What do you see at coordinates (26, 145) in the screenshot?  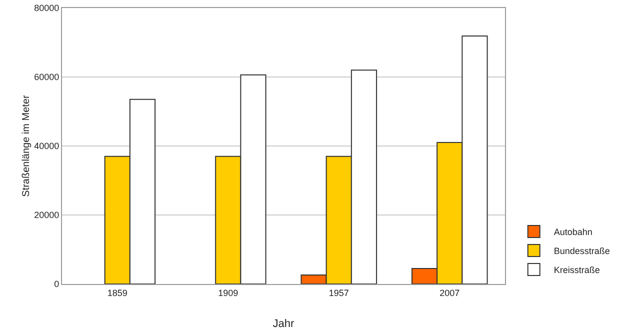 I see `y-axis-title: Straßenlänge im Meter` at bounding box center [26, 145].